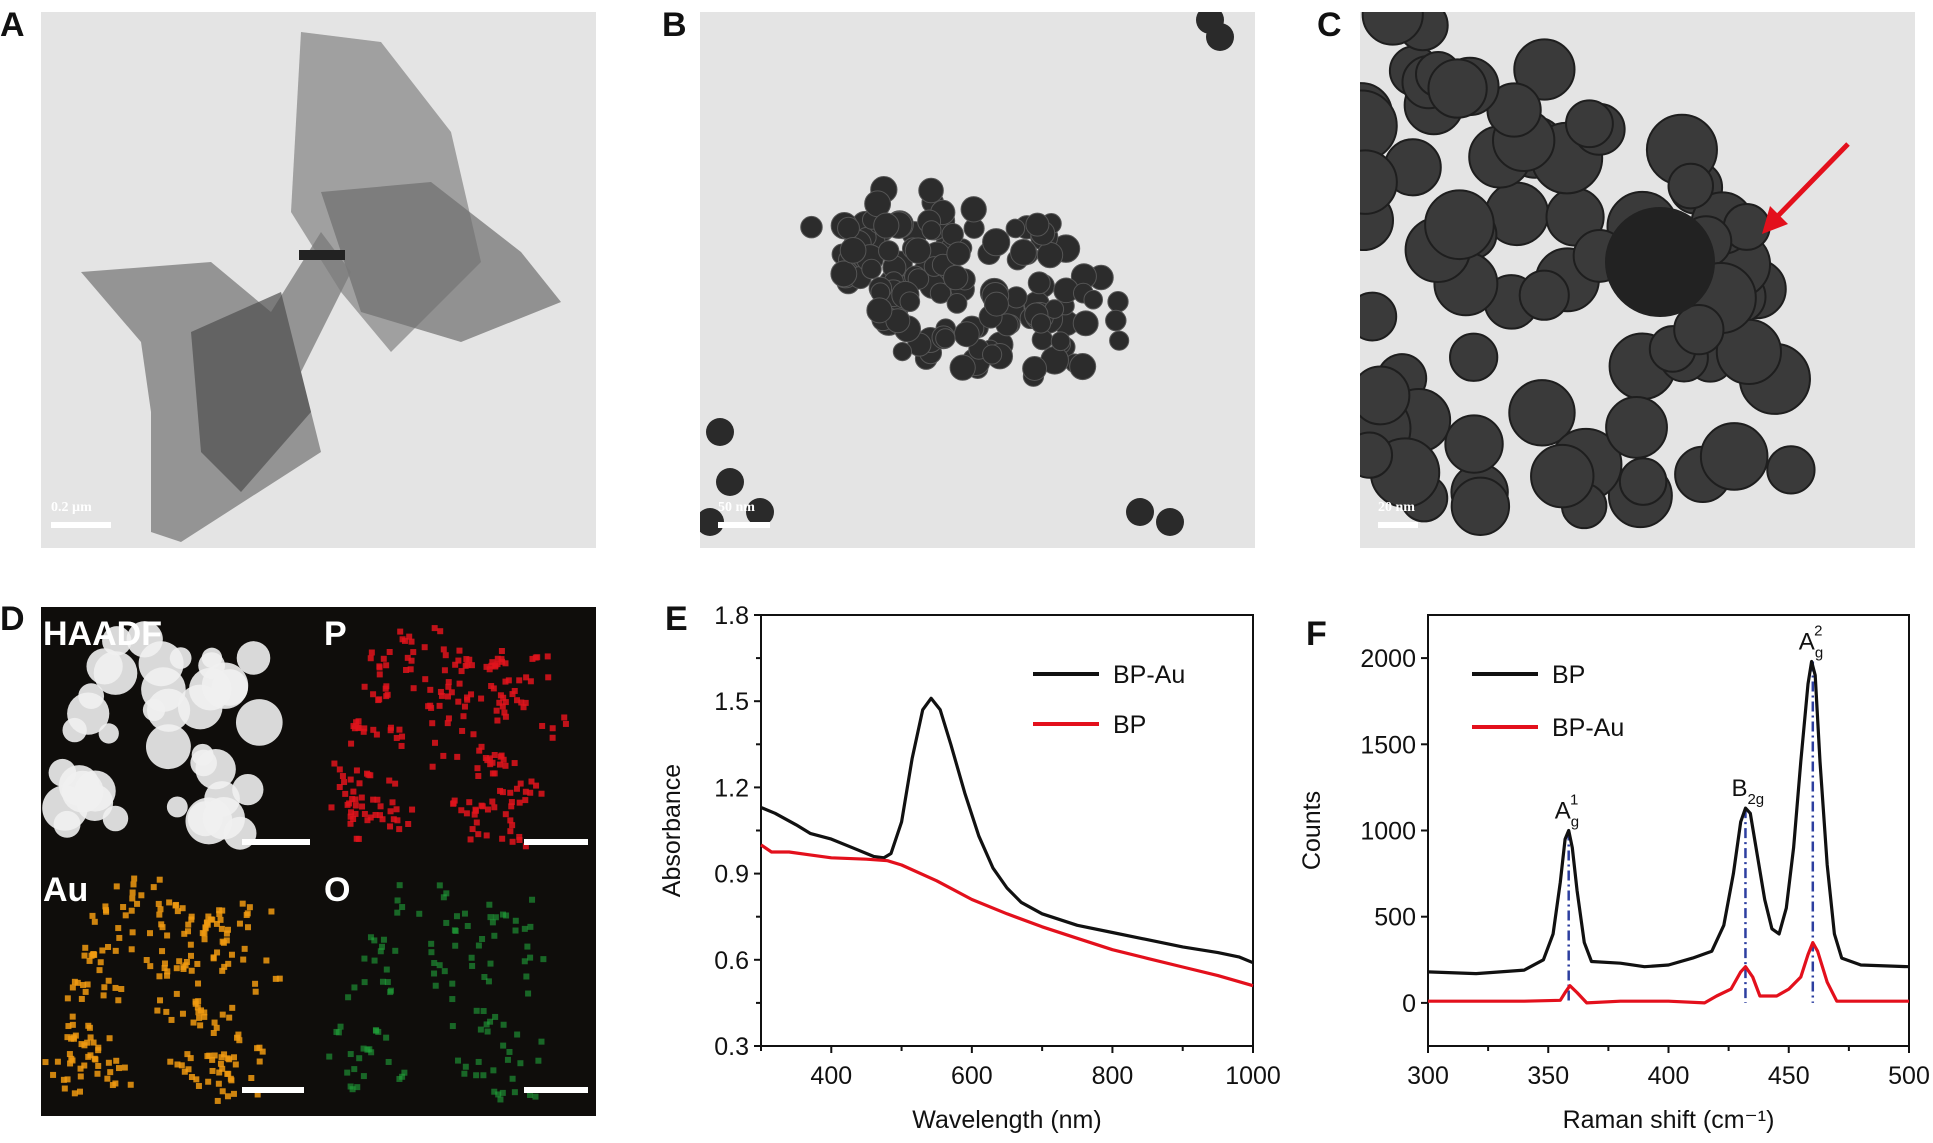  What do you see at coordinates (12, 619) in the screenshot?
I see `panel-label-d: D` at bounding box center [12, 619].